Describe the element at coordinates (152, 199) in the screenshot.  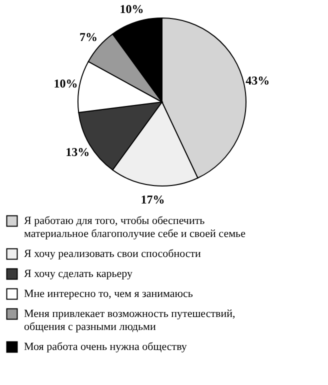
I see `data-label: 17%` at that location.